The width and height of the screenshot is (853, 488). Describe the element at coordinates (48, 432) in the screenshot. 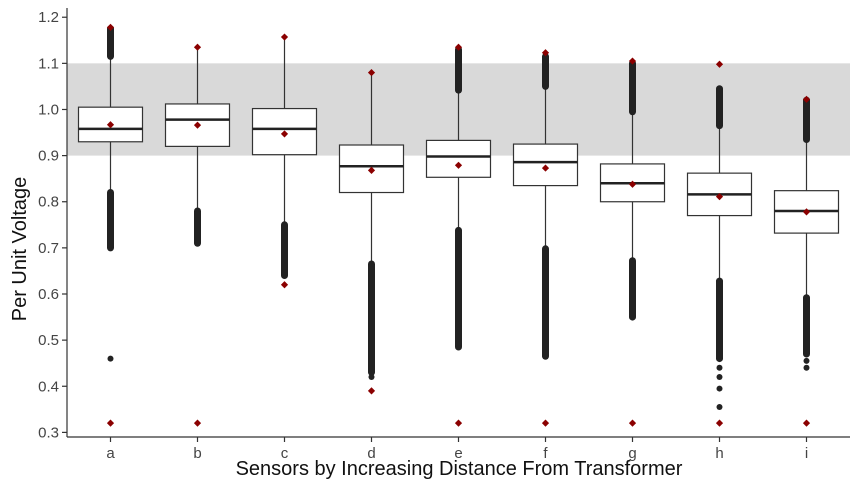

I see `y-tick-label: 0.3` at that location.